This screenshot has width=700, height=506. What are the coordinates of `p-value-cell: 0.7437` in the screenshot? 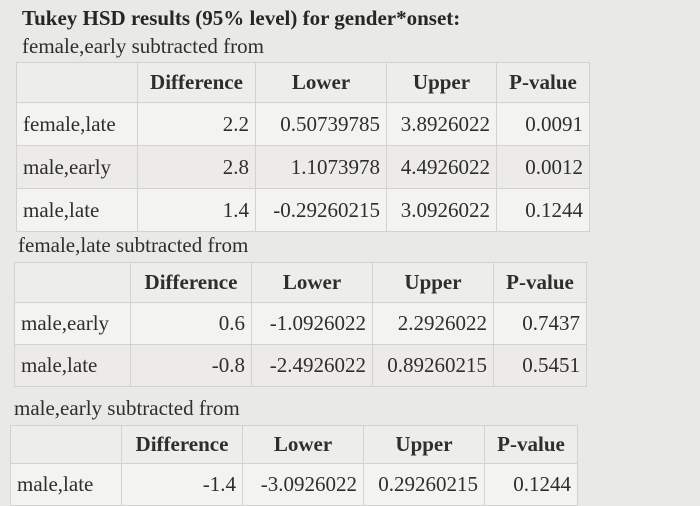 It's located at (540, 323).